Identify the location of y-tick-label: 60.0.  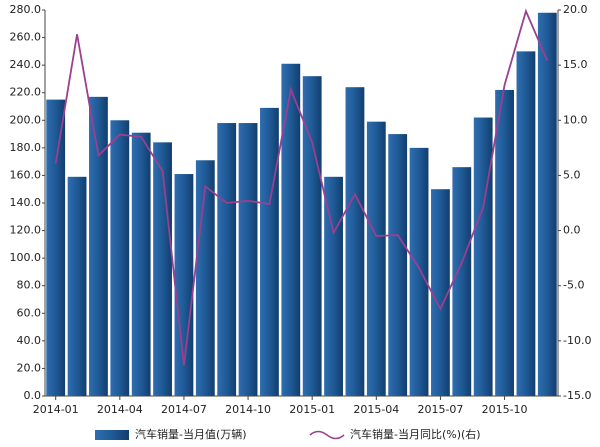
(29, 312).